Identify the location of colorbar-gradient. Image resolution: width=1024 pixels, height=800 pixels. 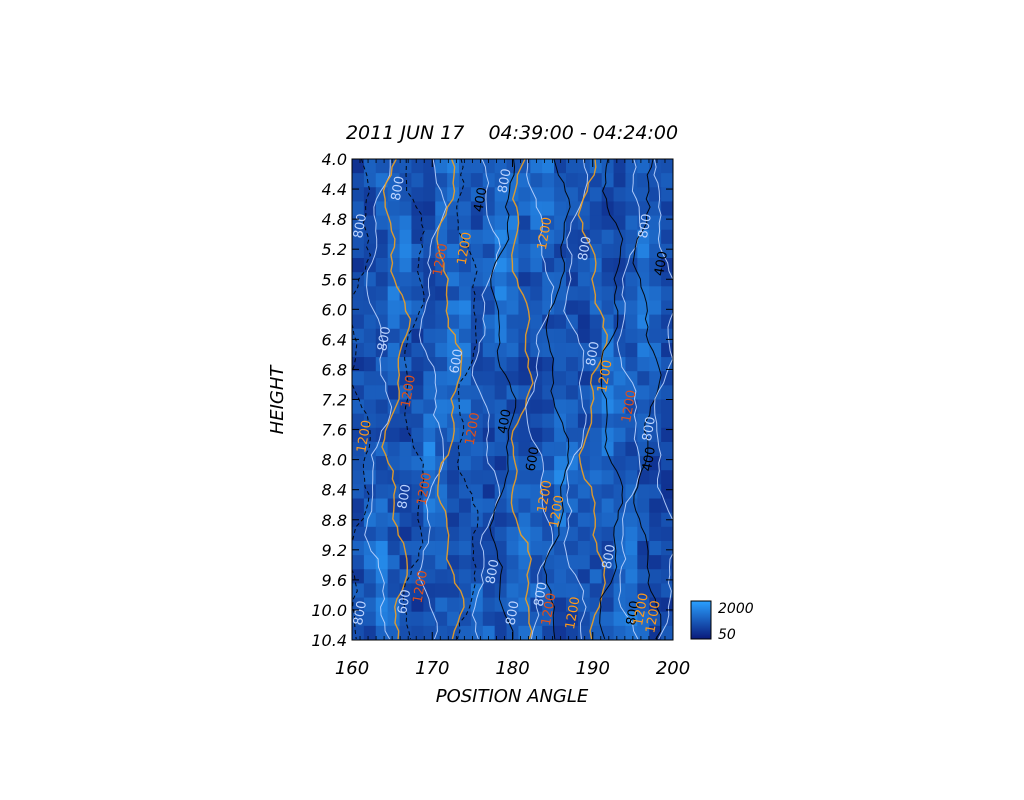
(701, 620).